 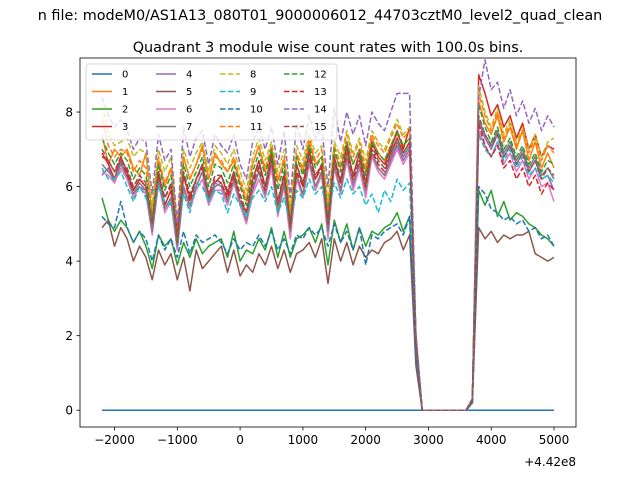 What do you see at coordinates (491, 440) in the screenshot?
I see `x-tick-label: 4000` at bounding box center [491, 440].